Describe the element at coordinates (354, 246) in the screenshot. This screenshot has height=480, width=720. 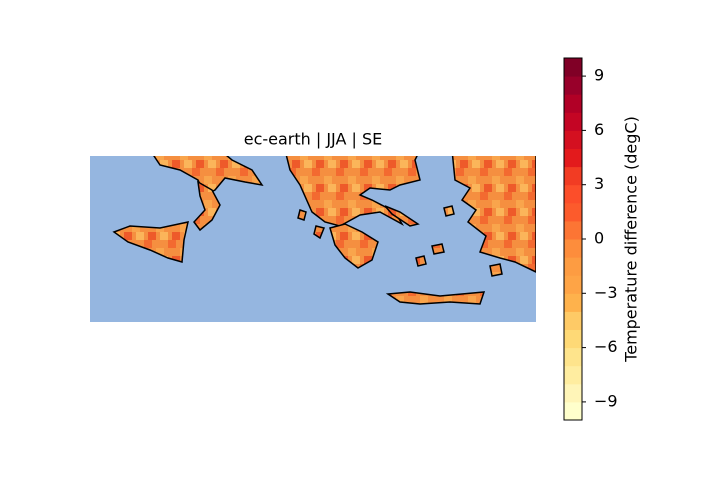
I see `peloponnese` at that location.